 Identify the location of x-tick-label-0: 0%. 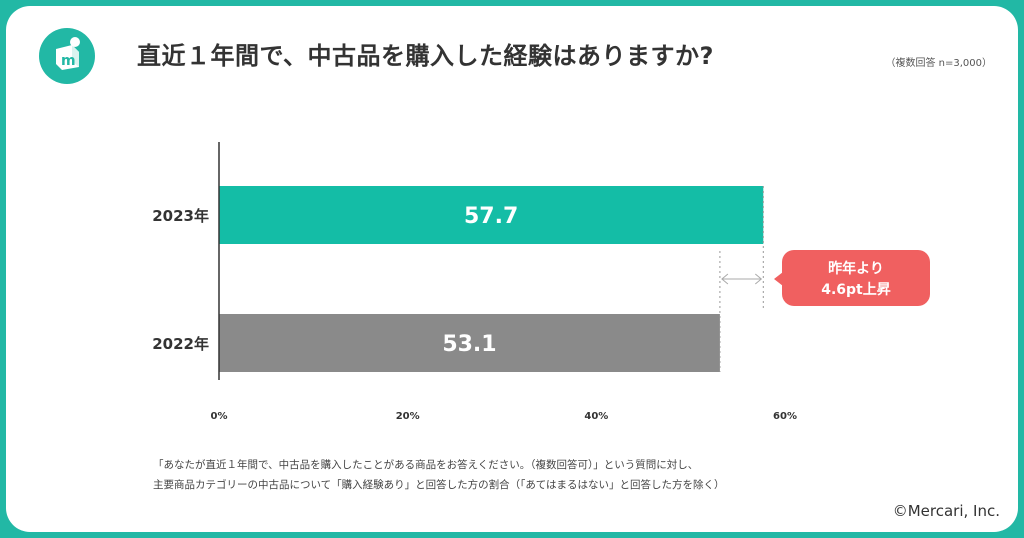
(219, 416).